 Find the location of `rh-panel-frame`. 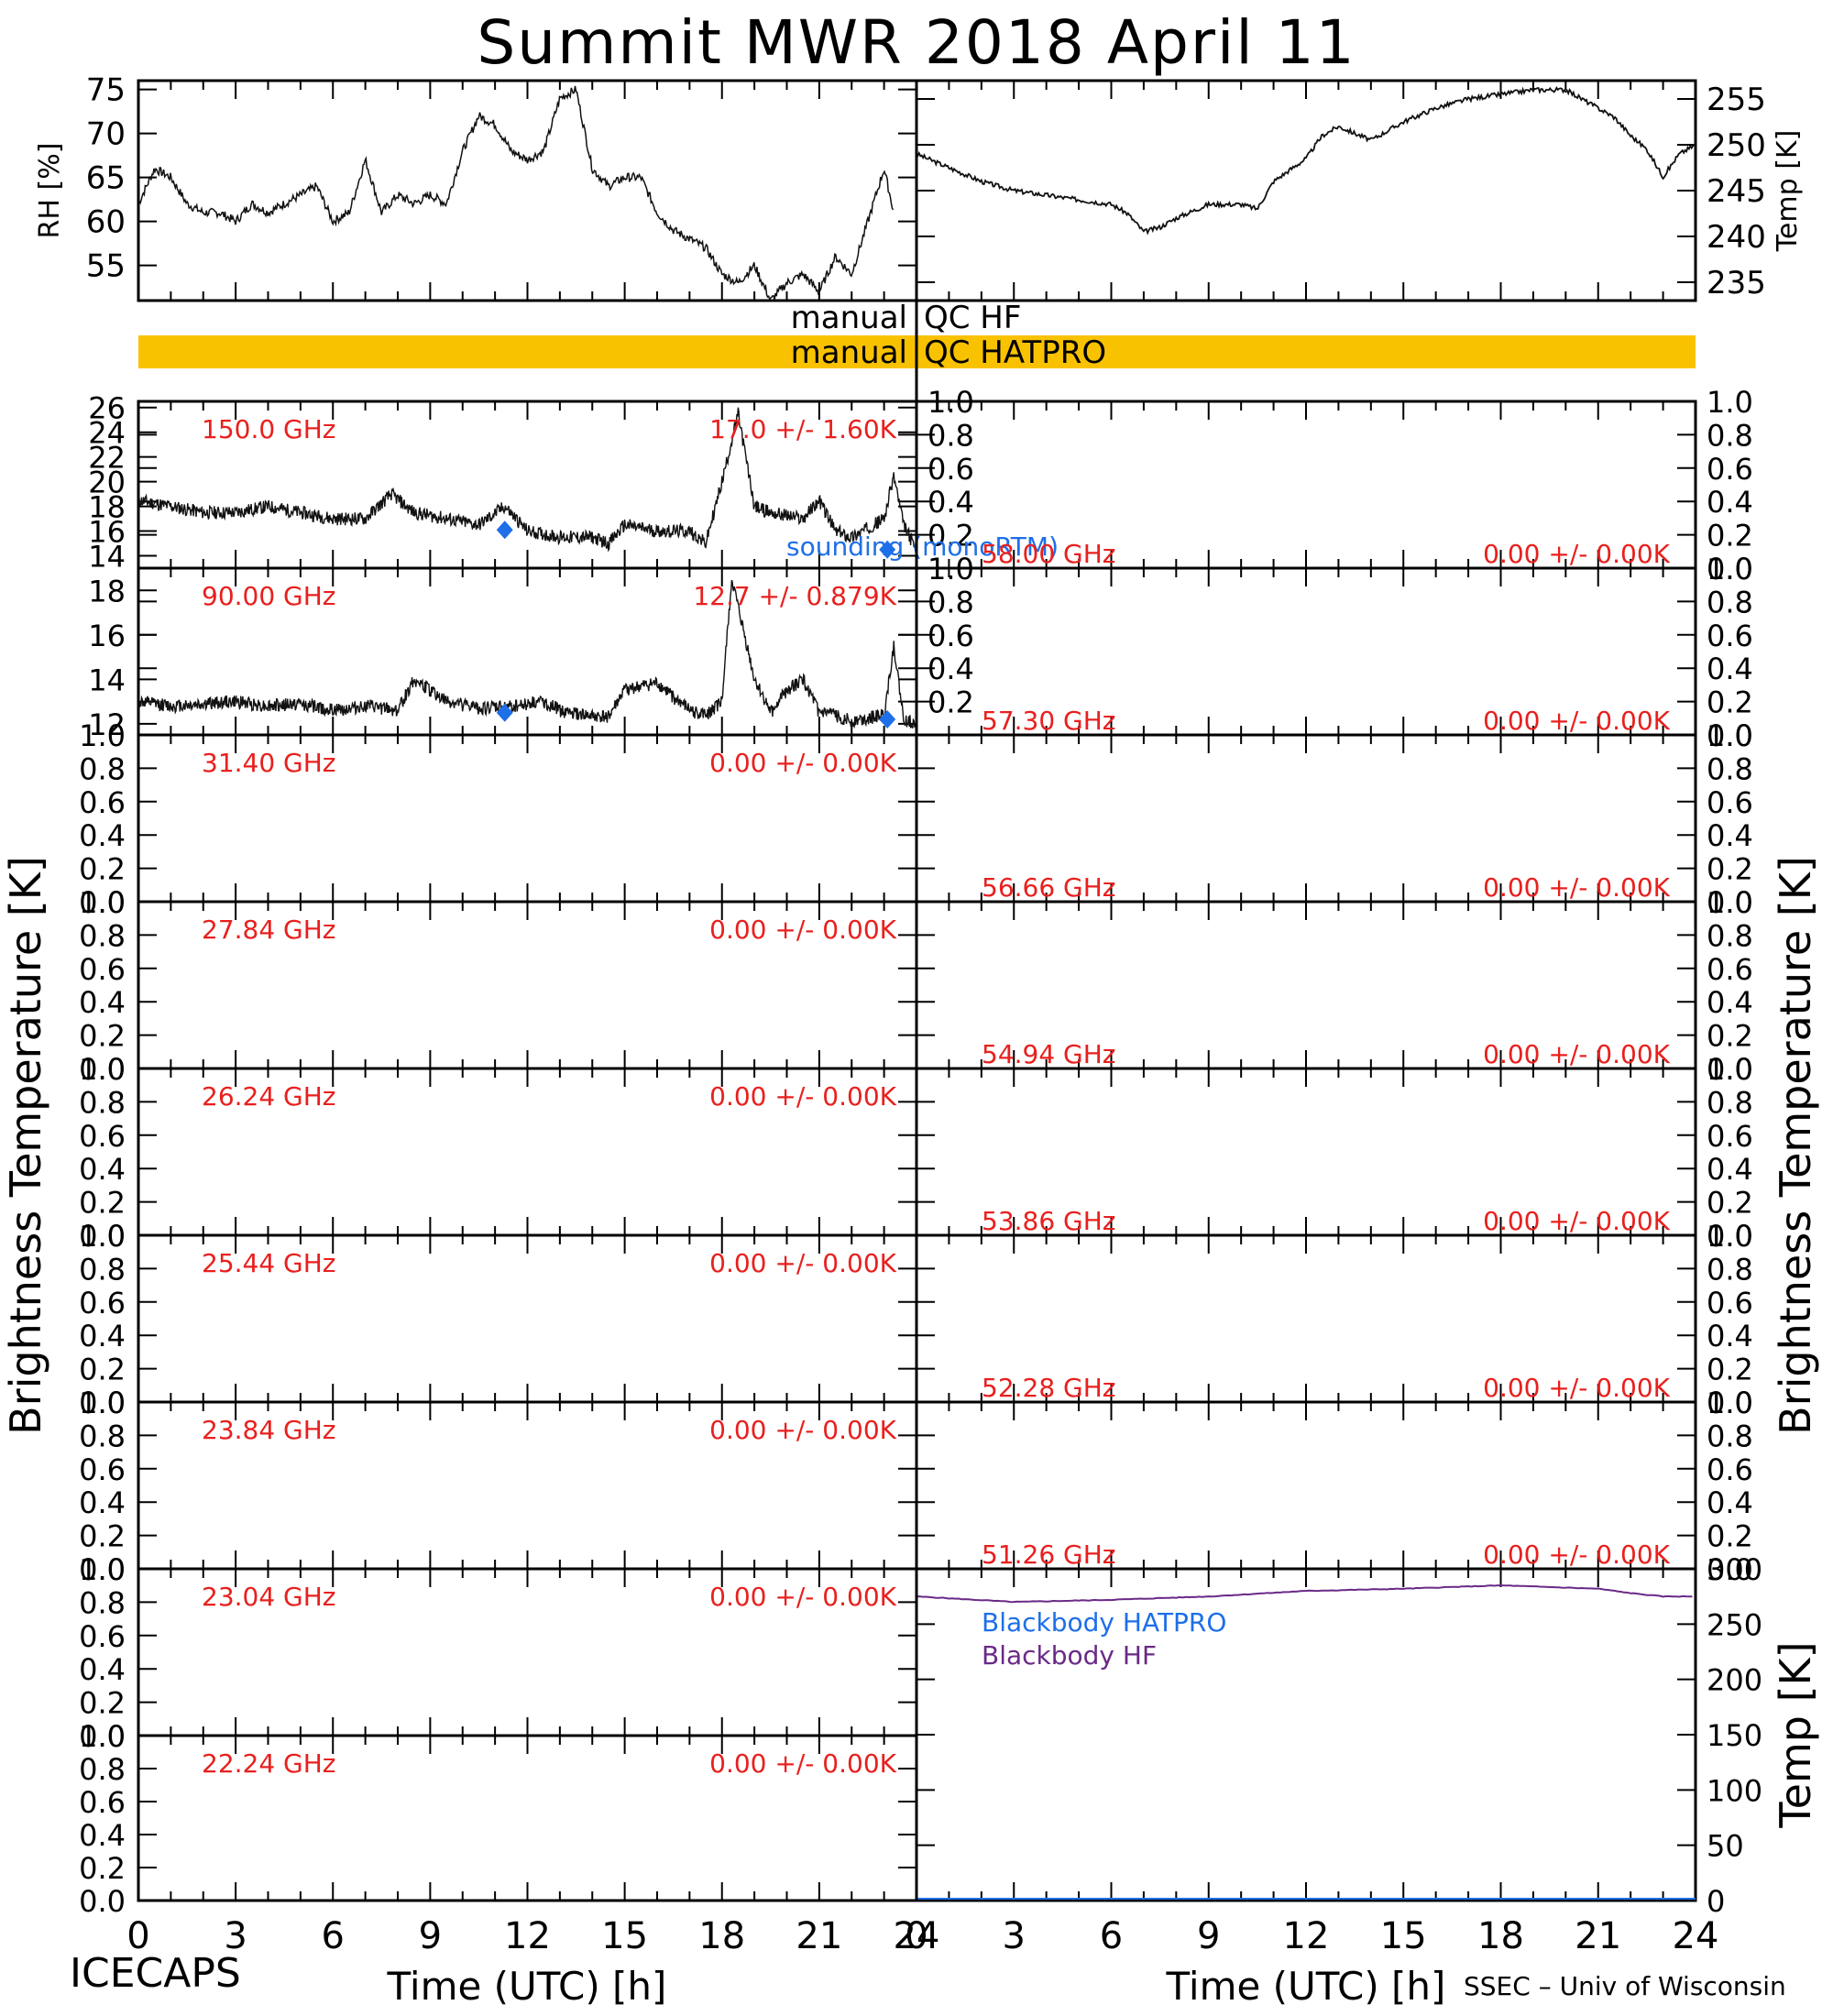

rh-panel-frame is located at coordinates (527, 190).